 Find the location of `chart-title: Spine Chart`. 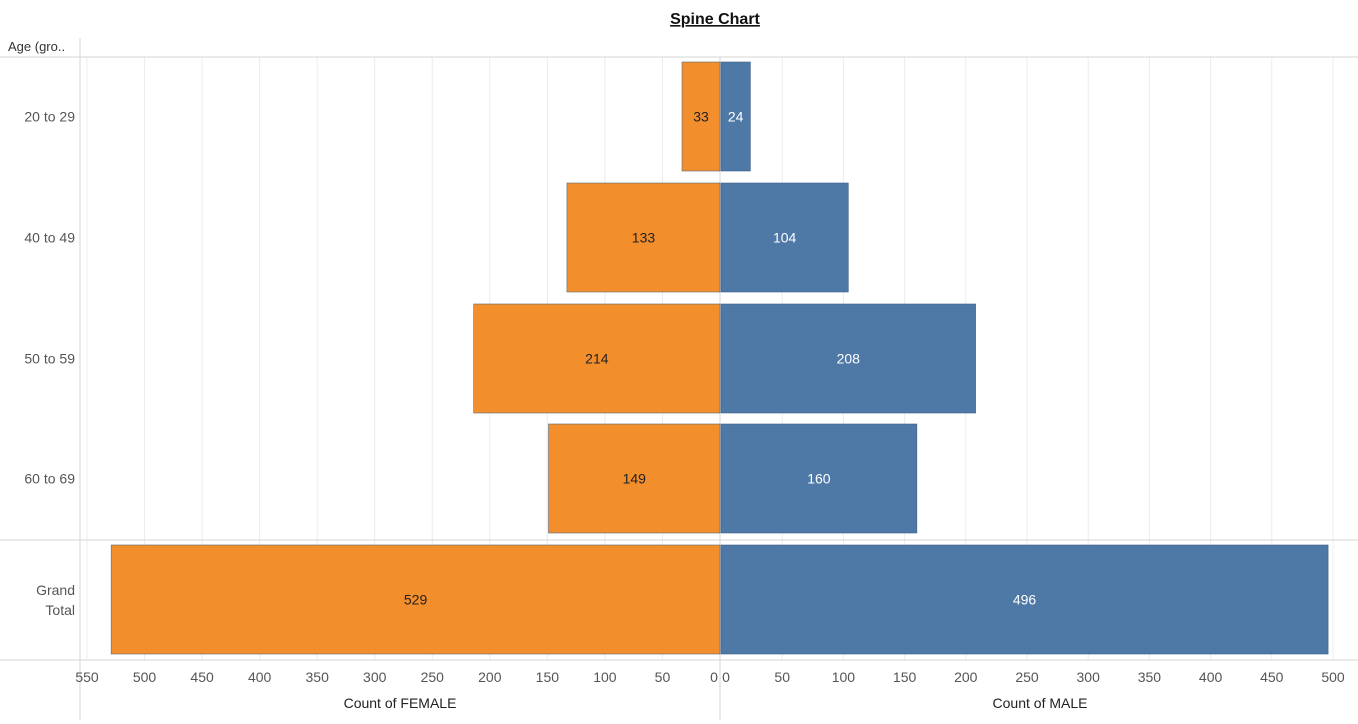

chart-title: Spine Chart is located at coordinates (715, 19).